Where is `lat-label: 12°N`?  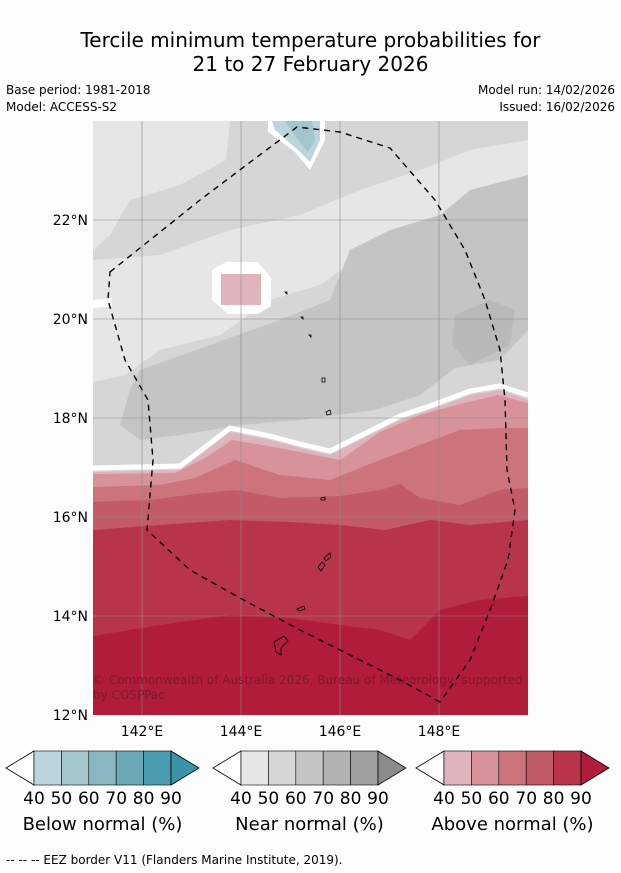
lat-label: 12°N is located at coordinates (70, 716).